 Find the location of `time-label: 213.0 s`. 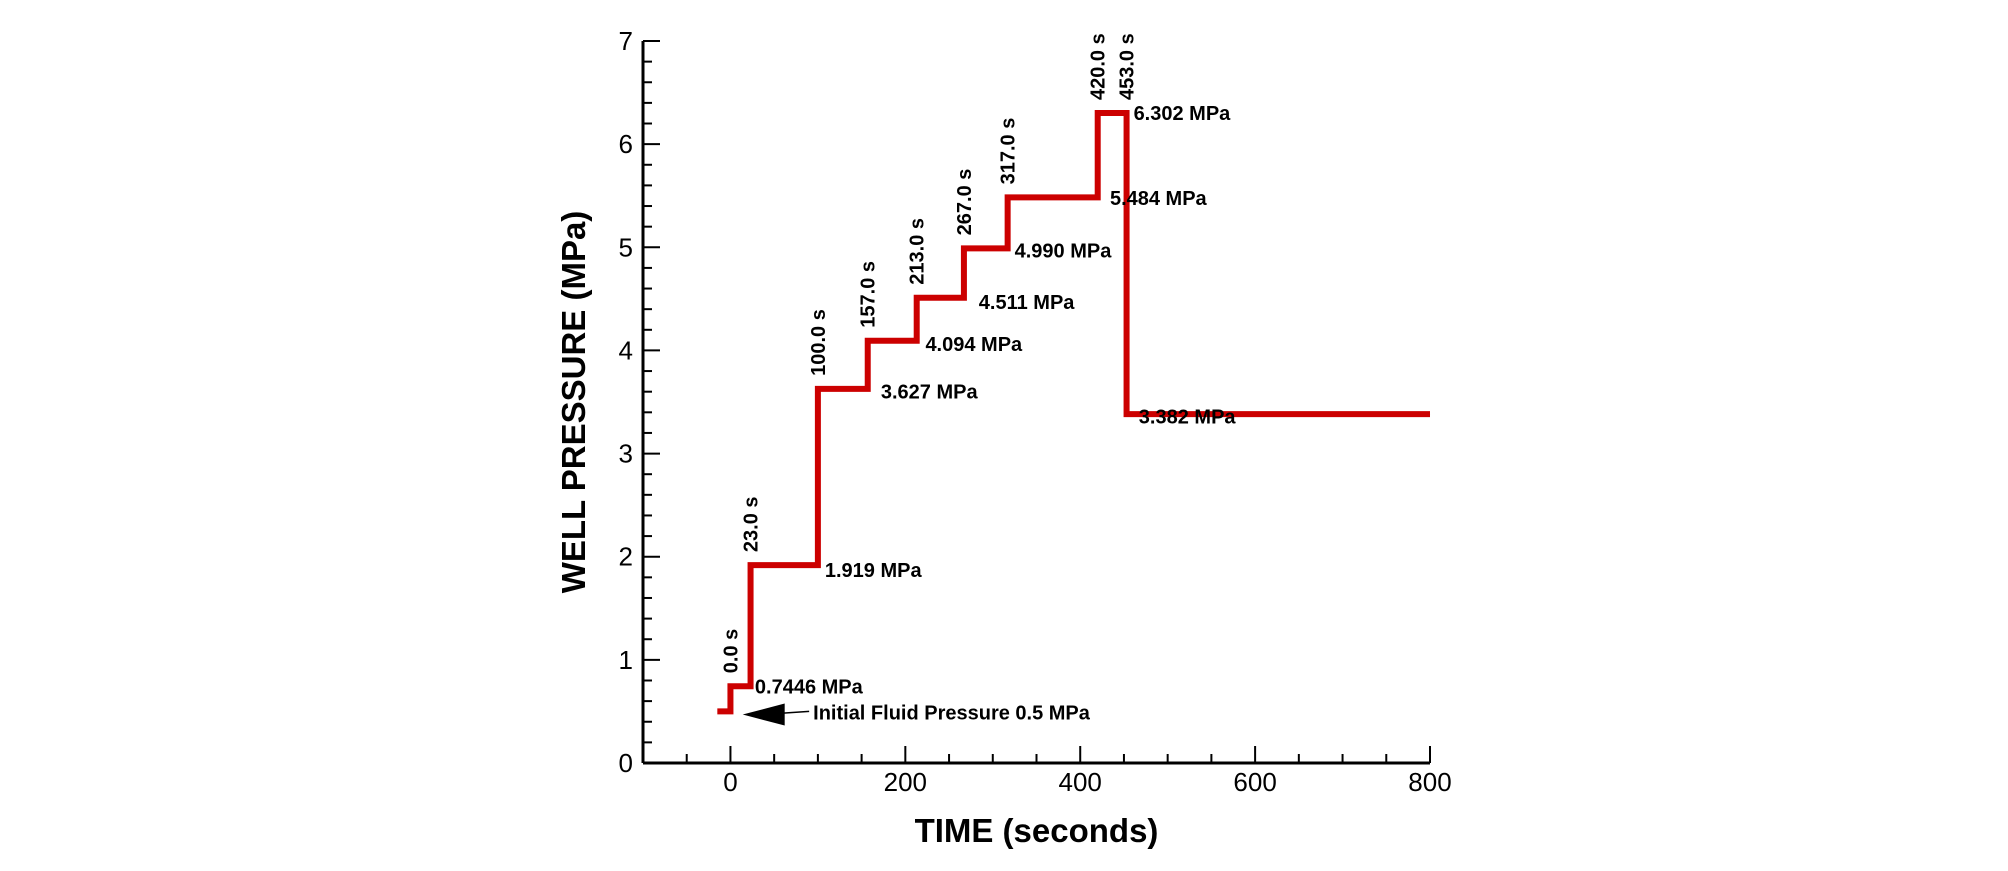

time-label: 213.0 s is located at coordinates (918, 251).